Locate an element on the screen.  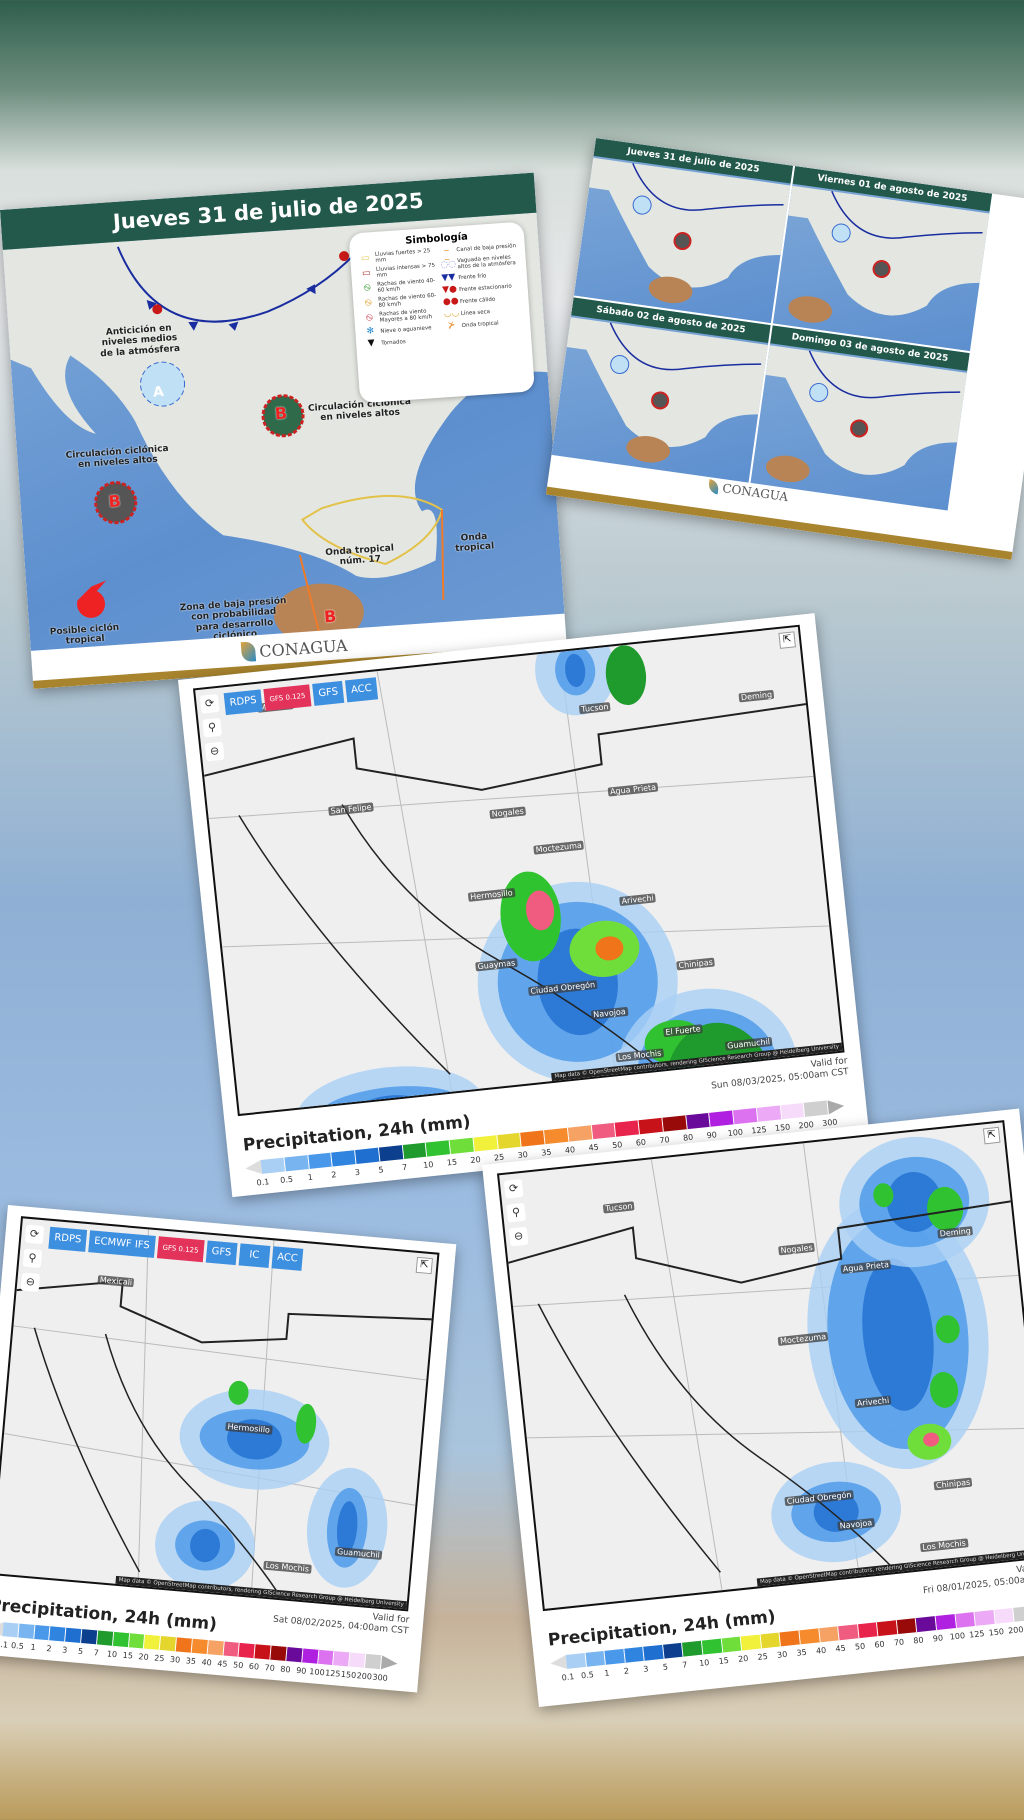
high-marker: A is located at coordinates (158, 392).